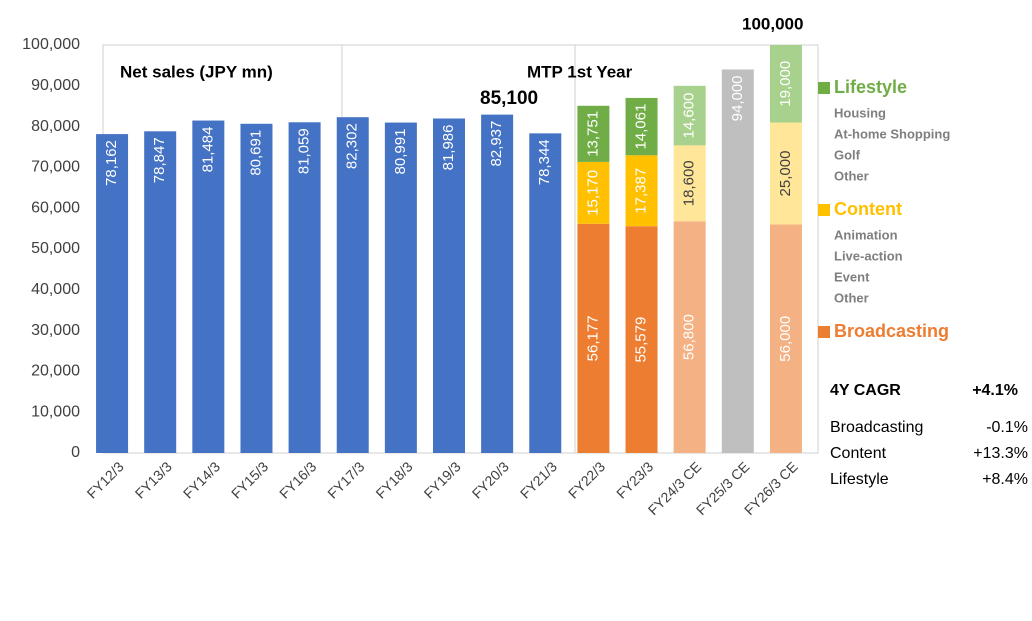 The image size is (1032, 621). What do you see at coordinates (876, 427) in the screenshot?
I see `cagr-name: Broadcasting` at bounding box center [876, 427].